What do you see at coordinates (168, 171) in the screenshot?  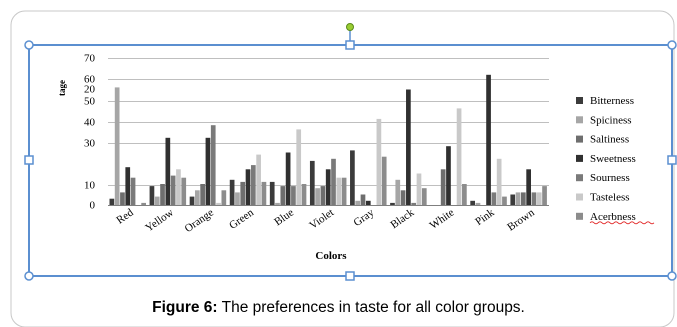 I see `bar-sweetness-yellow` at bounding box center [168, 171].